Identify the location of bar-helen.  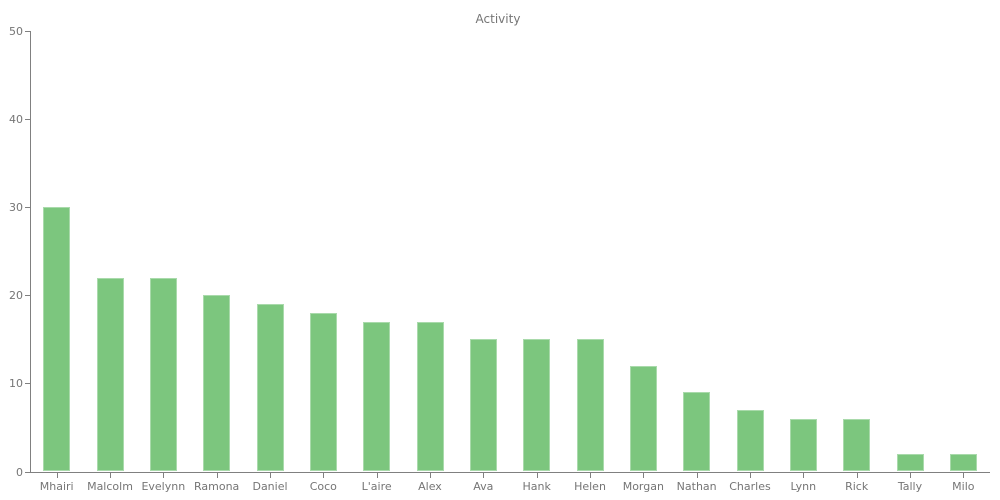
(590, 405).